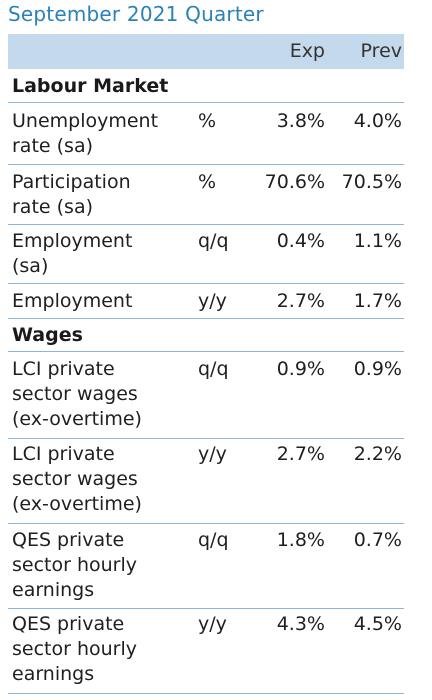  I want to click on row-exp-value: 0.4%, so click(300, 241).